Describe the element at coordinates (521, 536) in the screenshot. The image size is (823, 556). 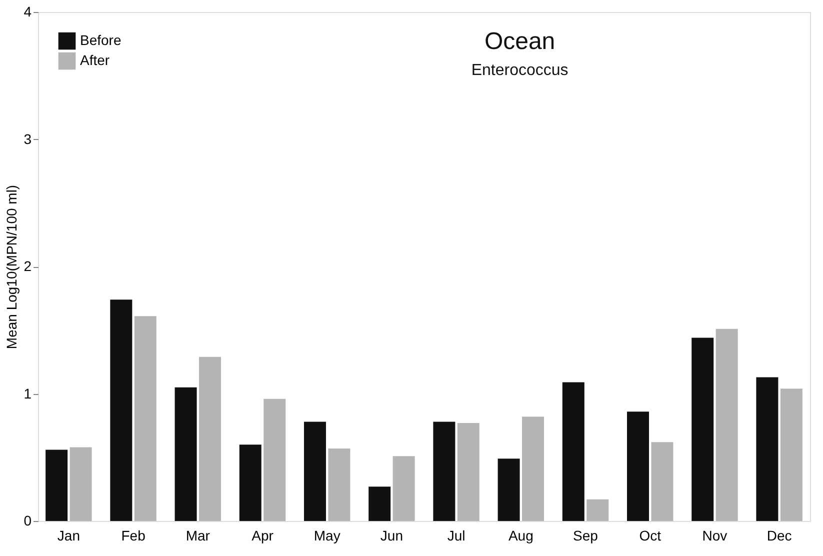
I see `x-tick-label: Aug` at that location.